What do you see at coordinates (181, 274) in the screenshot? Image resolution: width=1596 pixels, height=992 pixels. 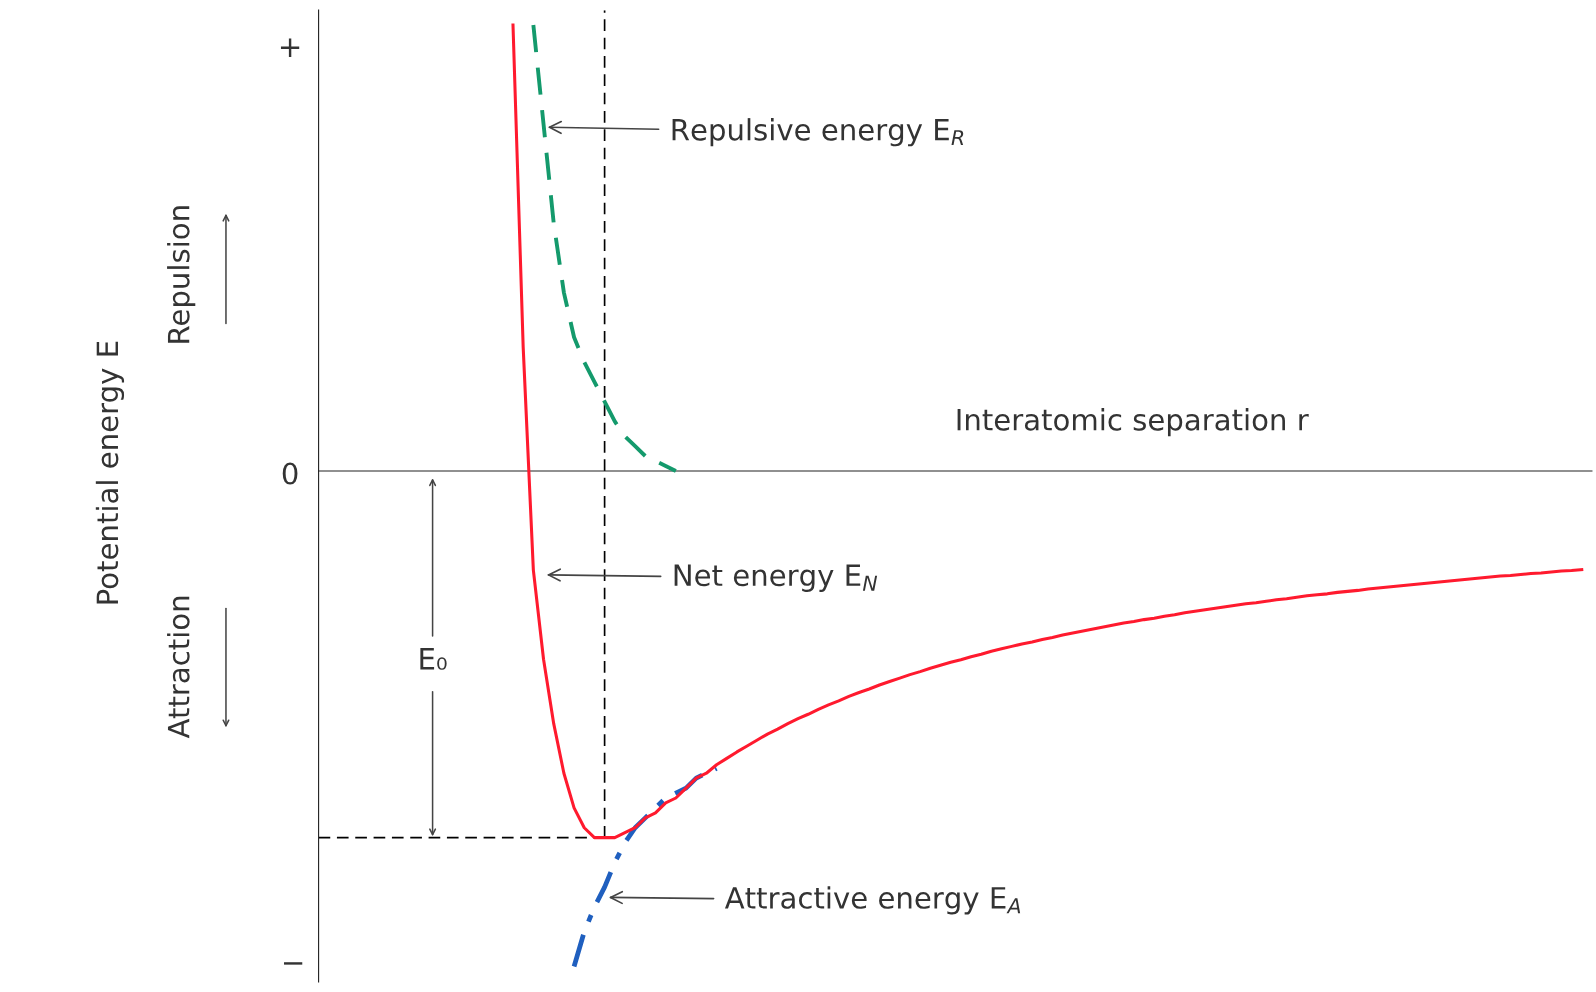 I see `text: Repulsion` at bounding box center [181, 274].